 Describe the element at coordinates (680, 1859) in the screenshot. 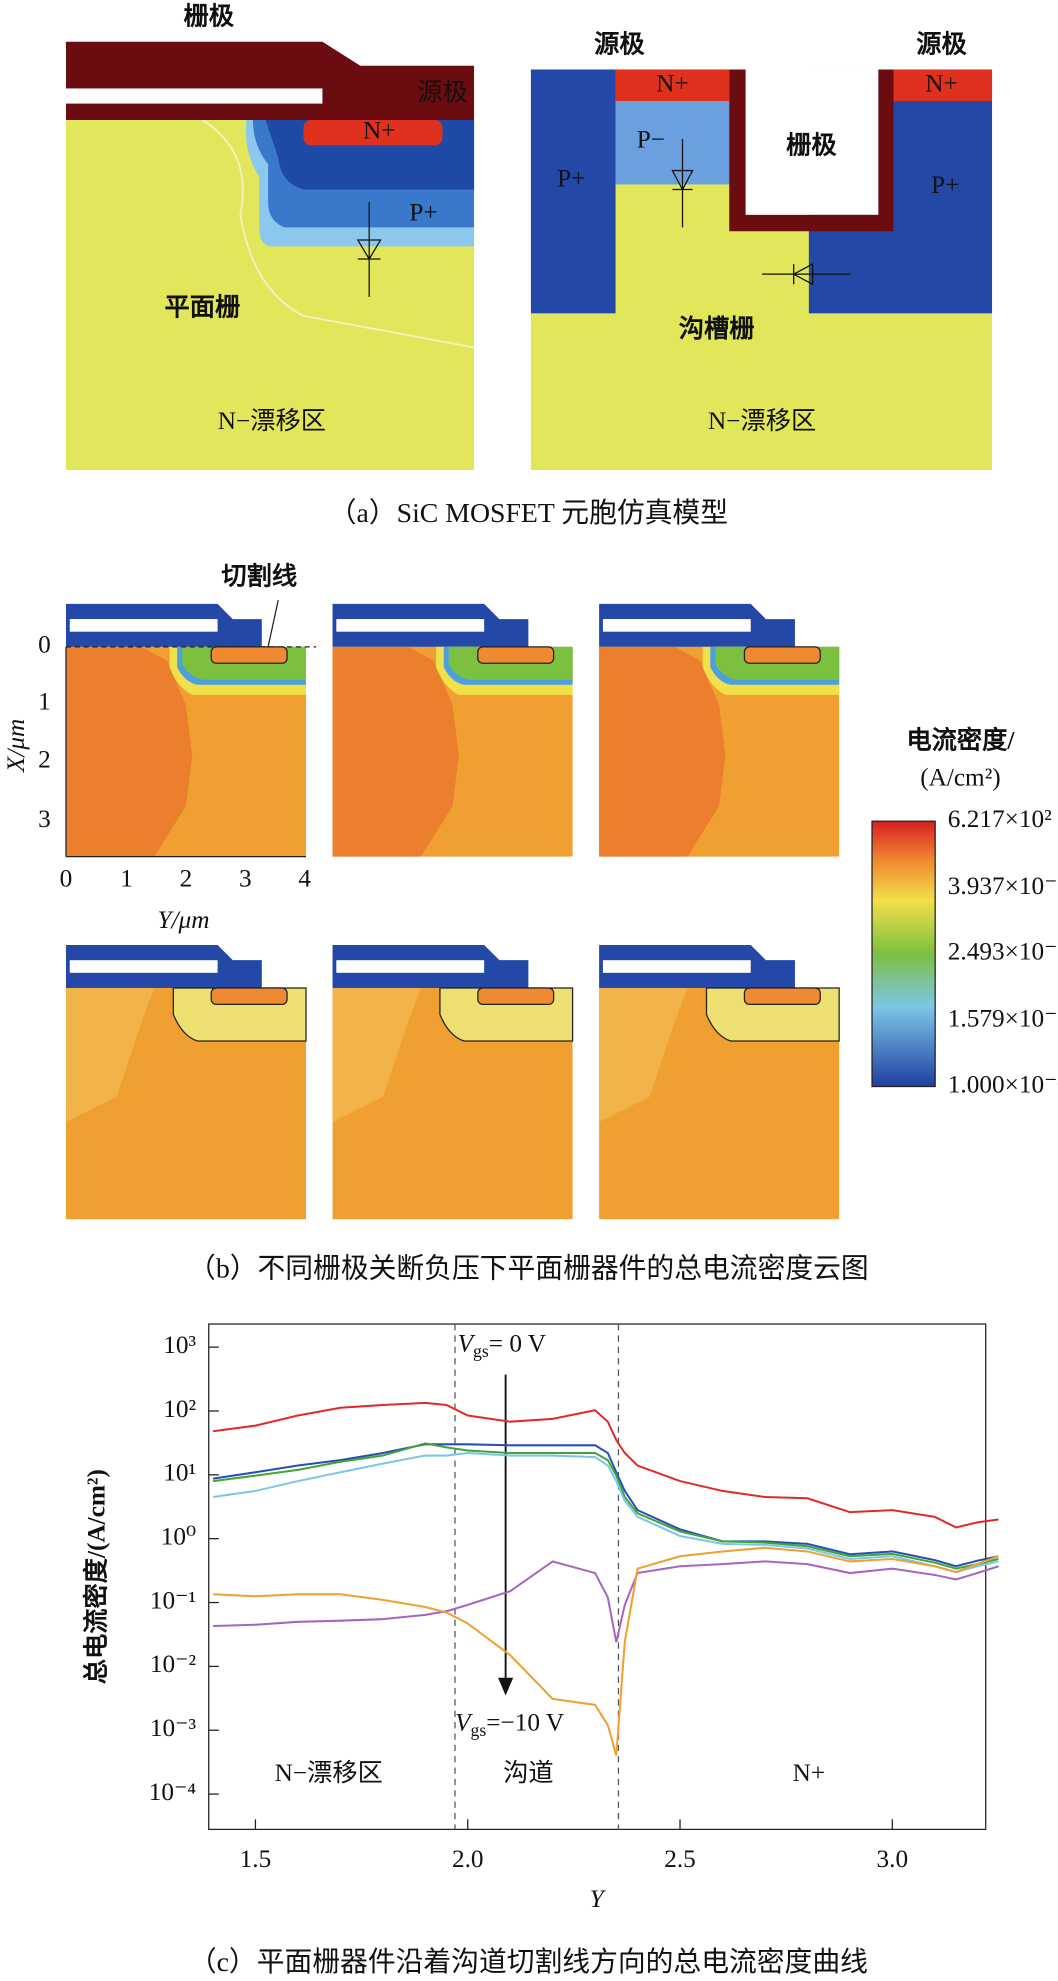

I see `x-tick-label: 2.5` at that location.